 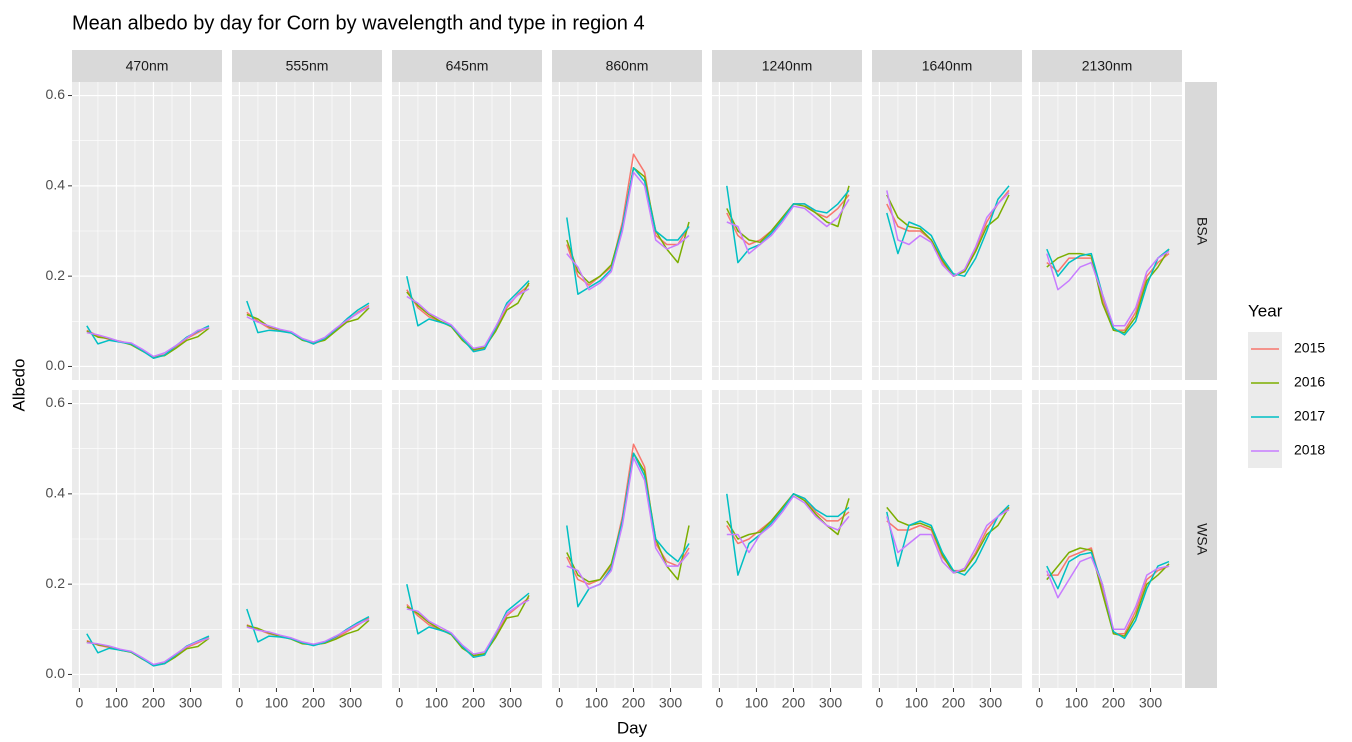 What do you see at coordinates (1309, 450) in the screenshot?
I see `legend-label: 2018` at bounding box center [1309, 450].